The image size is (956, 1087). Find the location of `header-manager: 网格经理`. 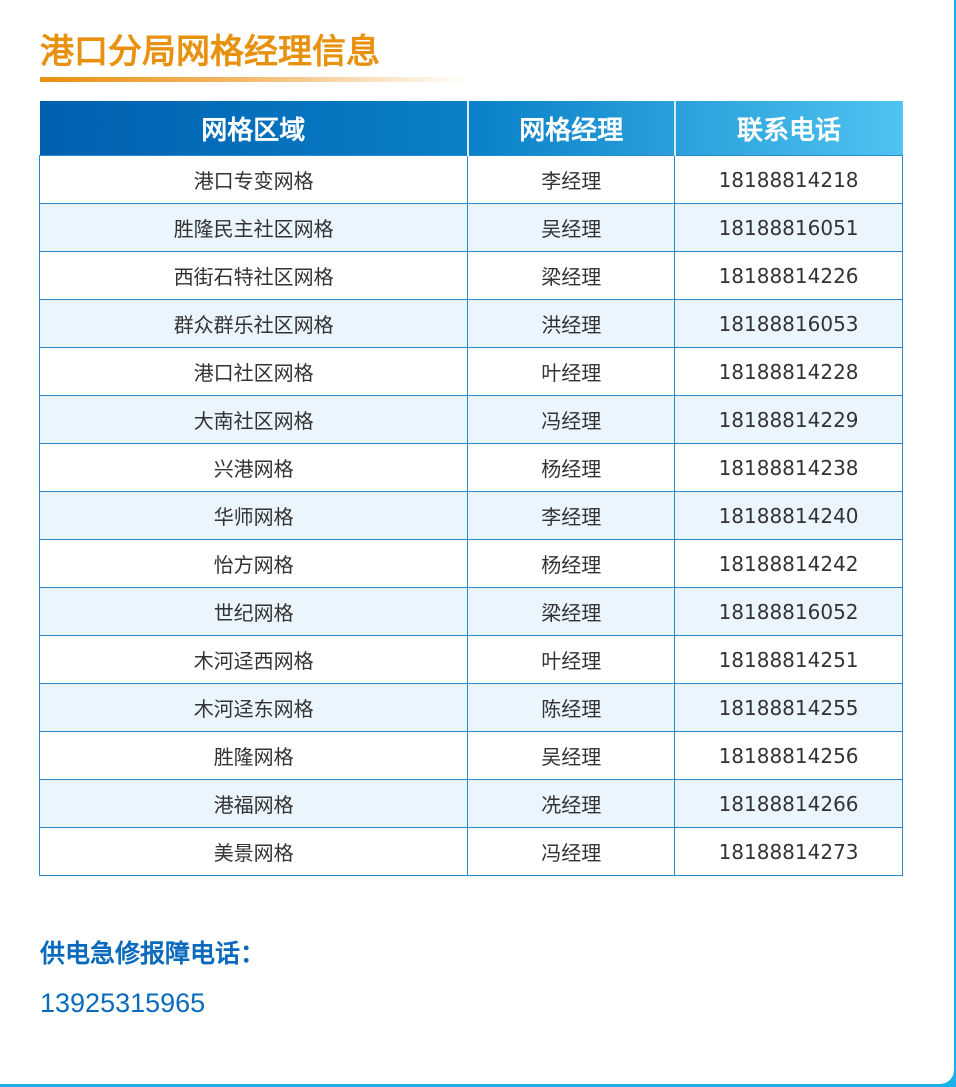

header-manager: 网格经理 is located at coordinates (570, 128).